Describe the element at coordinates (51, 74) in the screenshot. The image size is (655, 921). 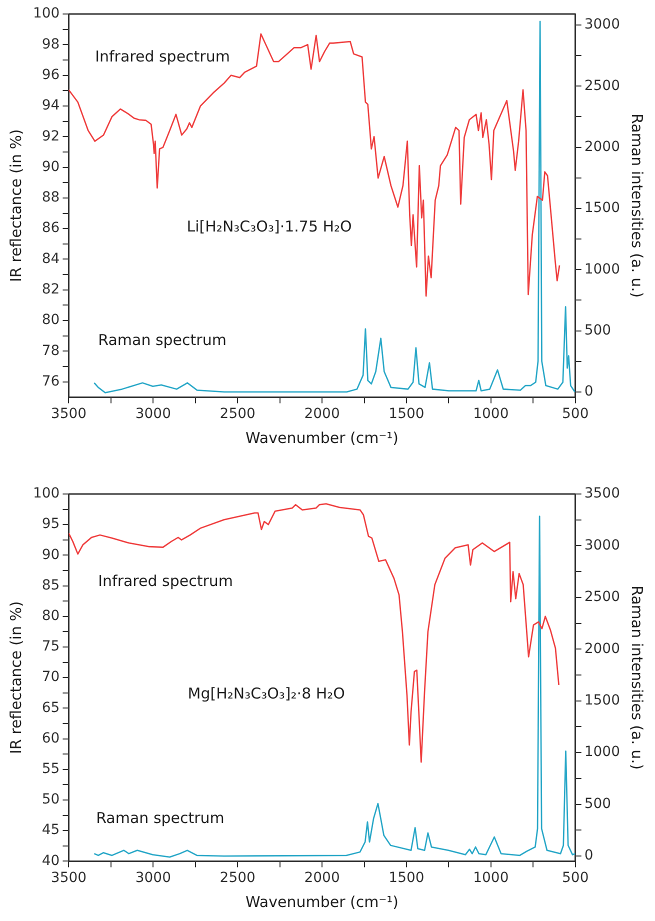
I see `y-tick-label: 96` at that location.